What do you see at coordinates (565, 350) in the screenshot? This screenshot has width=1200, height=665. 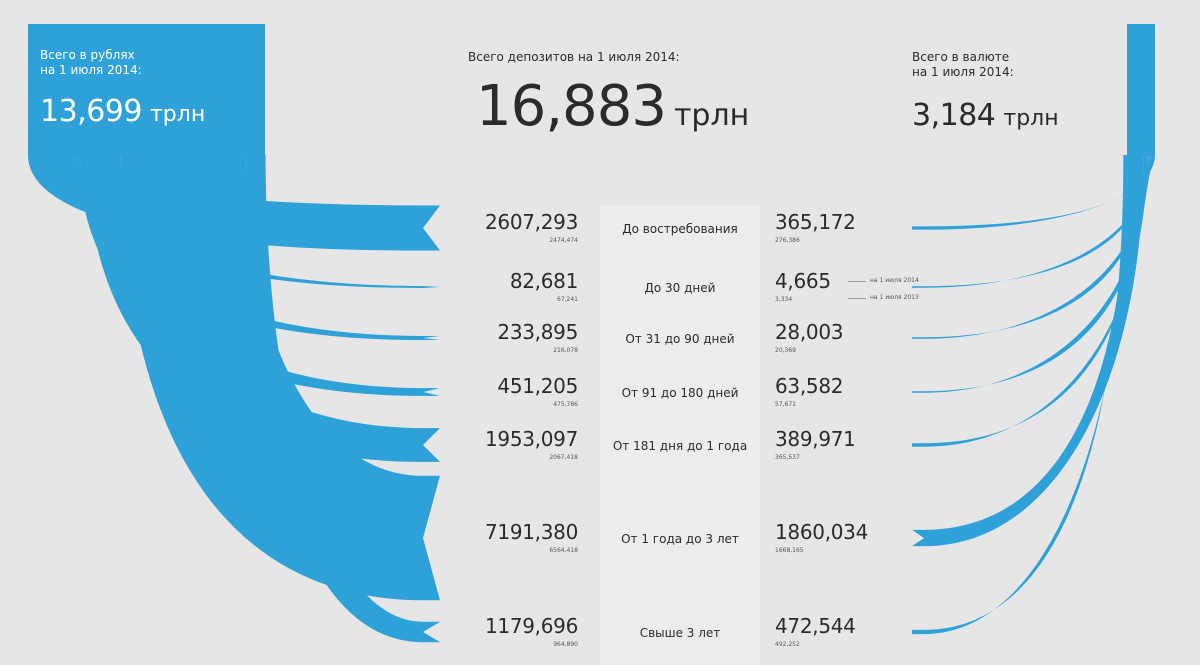 I see `rub-prev-value-3: 216,078` at bounding box center [565, 350].